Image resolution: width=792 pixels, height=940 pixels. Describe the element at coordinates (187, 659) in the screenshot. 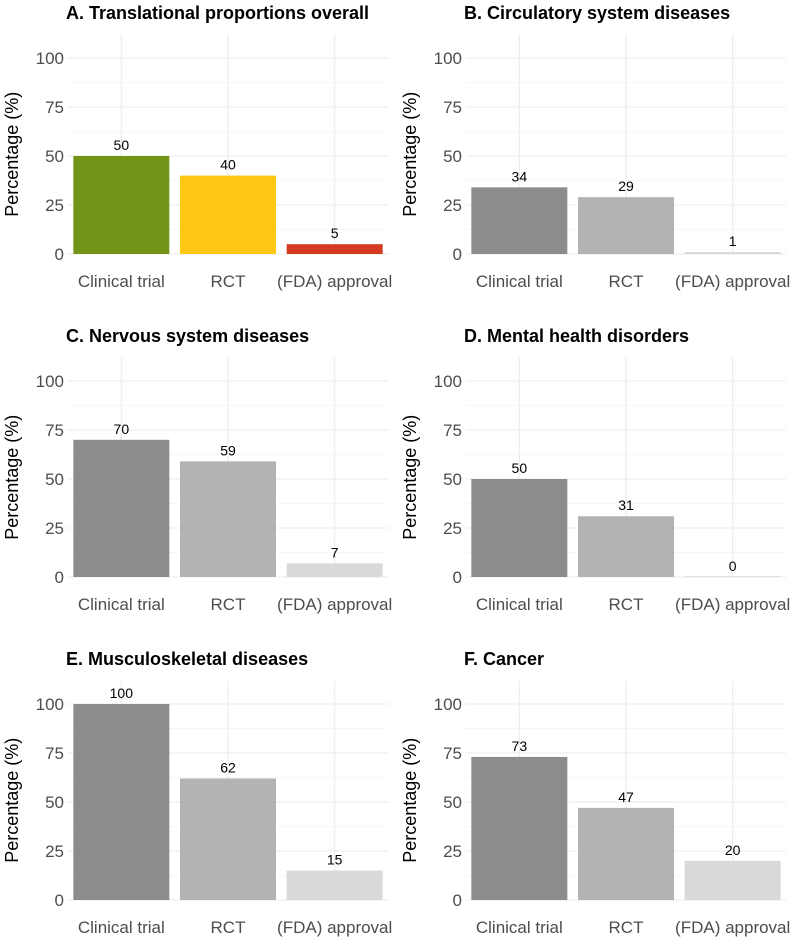

I see `panel-title: E. Musculoskeletal diseases` at that location.